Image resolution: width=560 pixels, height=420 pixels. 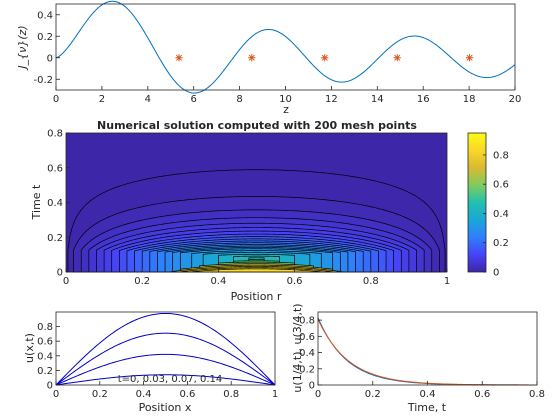 What do you see at coordinates (45, 37) in the screenshot?
I see `bessel-y-tick-label: 0.2` at bounding box center [45, 37].